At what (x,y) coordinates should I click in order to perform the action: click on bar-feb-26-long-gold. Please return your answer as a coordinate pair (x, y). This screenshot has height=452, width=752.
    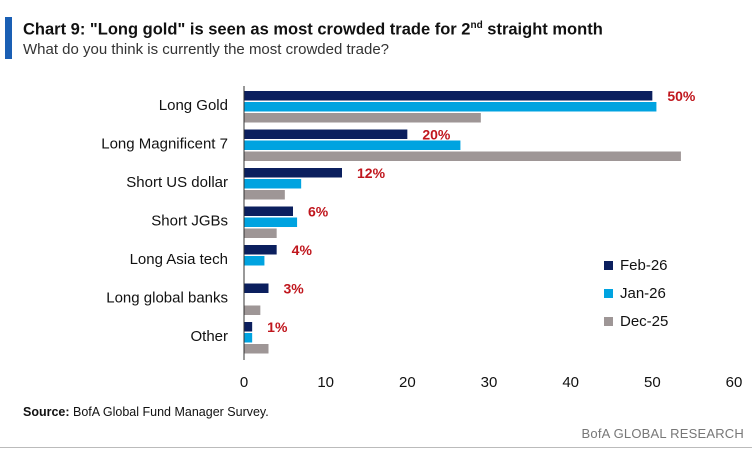
    Looking at the image, I should click on (448, 96).